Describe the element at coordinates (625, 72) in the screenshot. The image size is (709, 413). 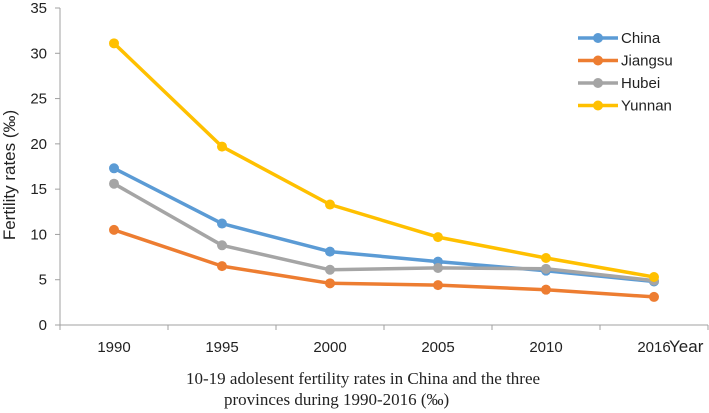
I see `legend: China Jiangsu Hubei Yunnan` at that location.